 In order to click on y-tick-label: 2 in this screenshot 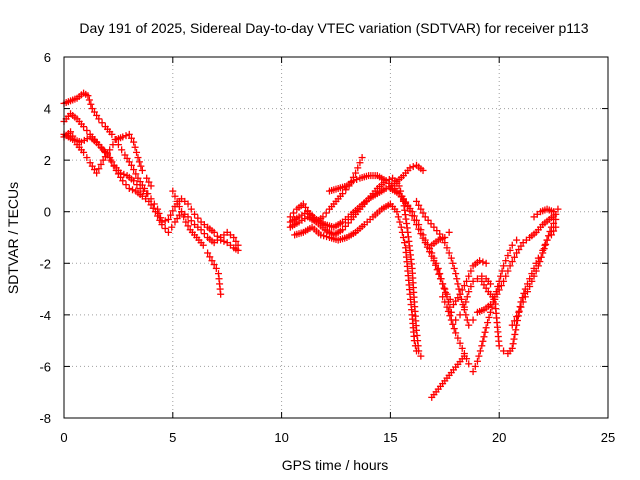, I will do `click(47, 160)`.